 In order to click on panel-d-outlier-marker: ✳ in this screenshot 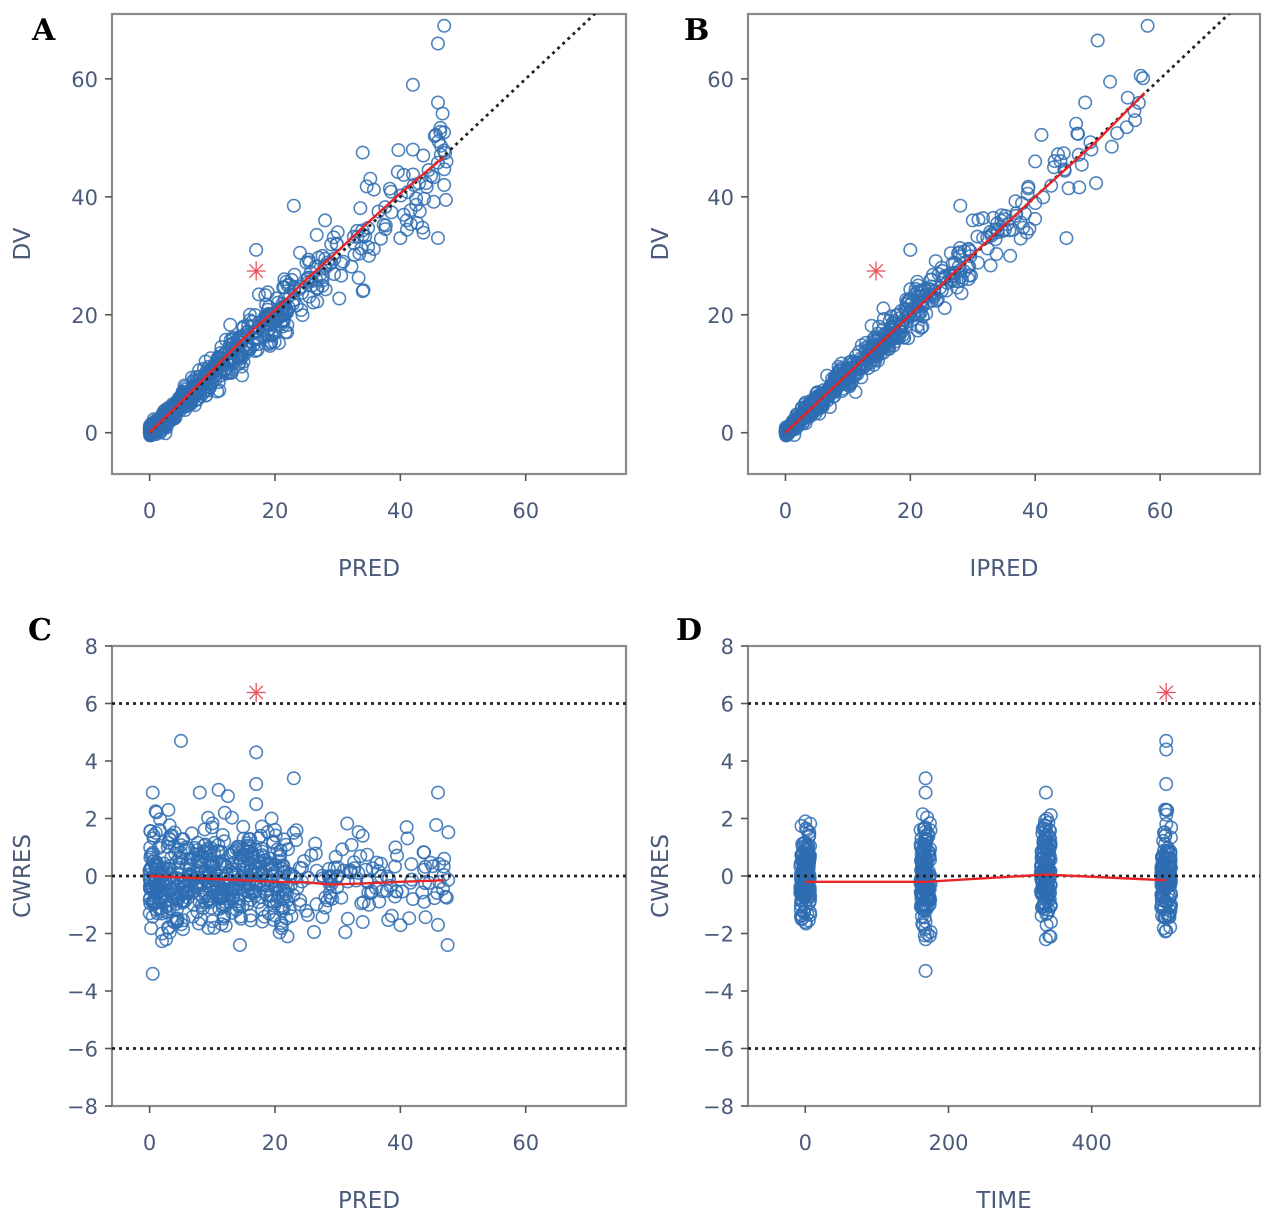, I will do `click(1166, 694)`.